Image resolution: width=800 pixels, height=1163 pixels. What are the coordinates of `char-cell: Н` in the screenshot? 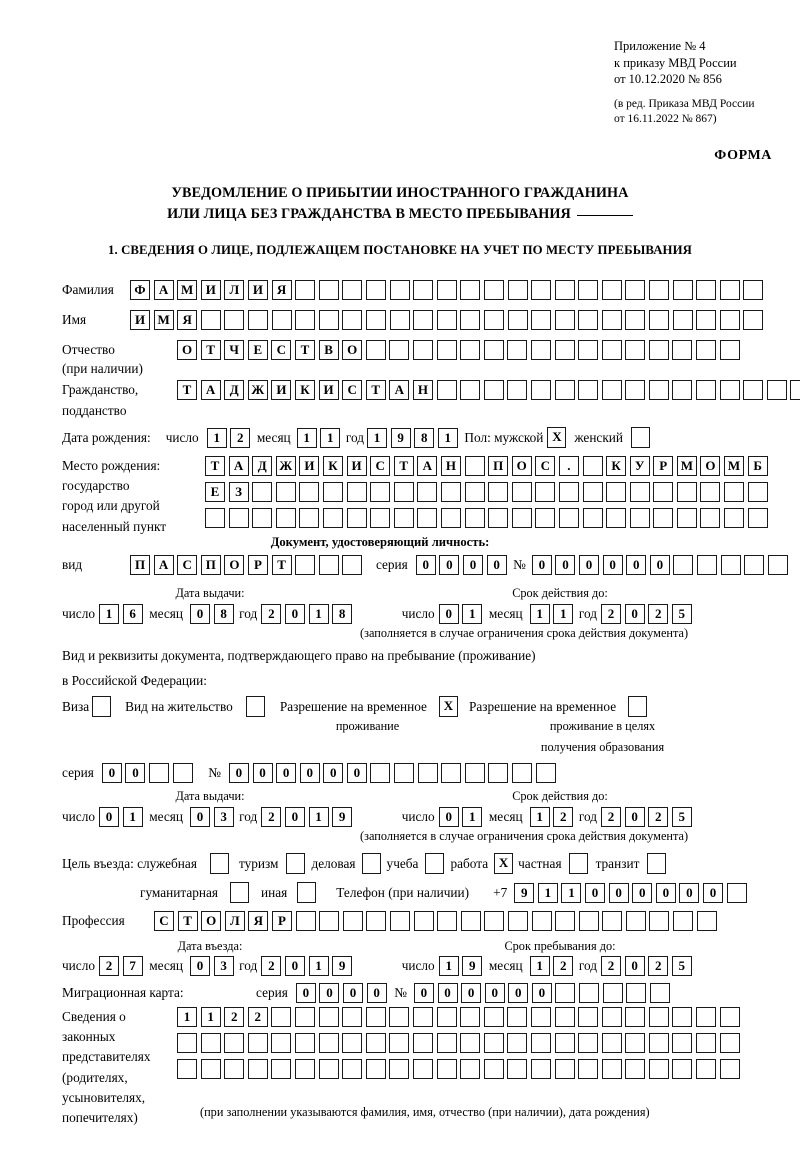 It's located at (422, 390).